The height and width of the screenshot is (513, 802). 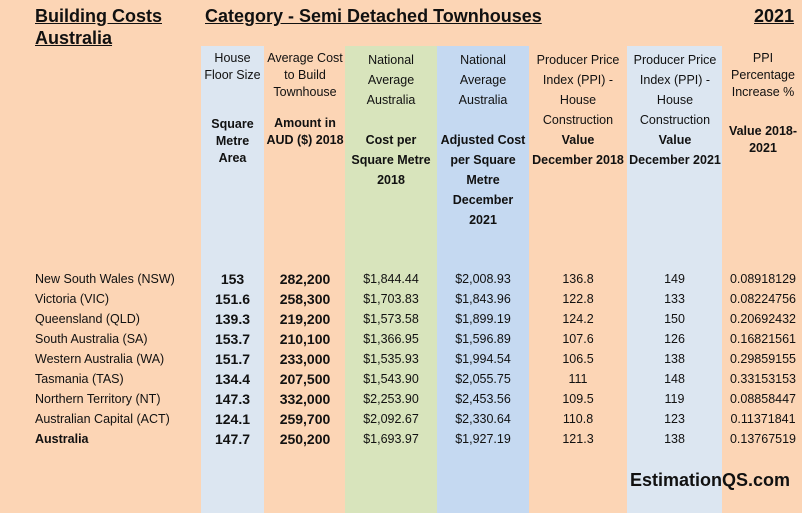 I want to click on cell-inc: 0.08224756, so click(x=763, y=299).